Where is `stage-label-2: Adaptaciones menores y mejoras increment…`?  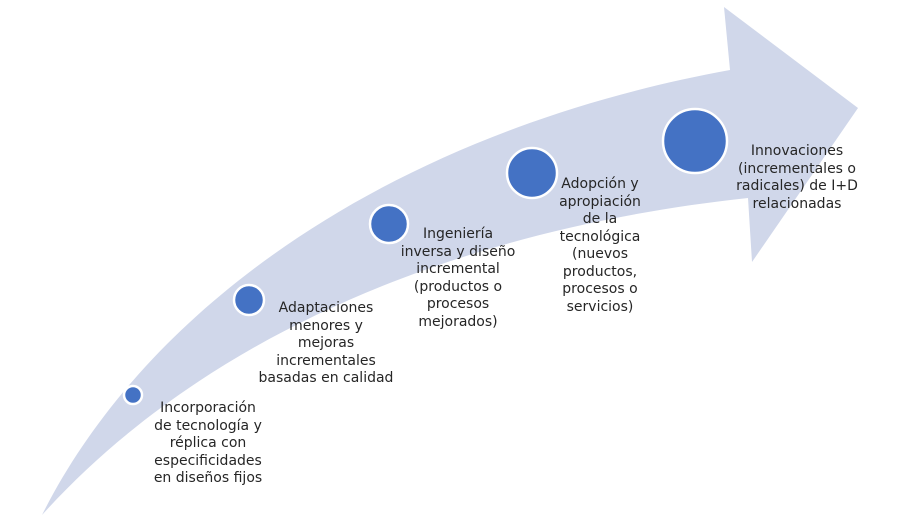 stage-label-2: Adaptaciones menores y mejoras increment… is located at coordinates (326, 343).